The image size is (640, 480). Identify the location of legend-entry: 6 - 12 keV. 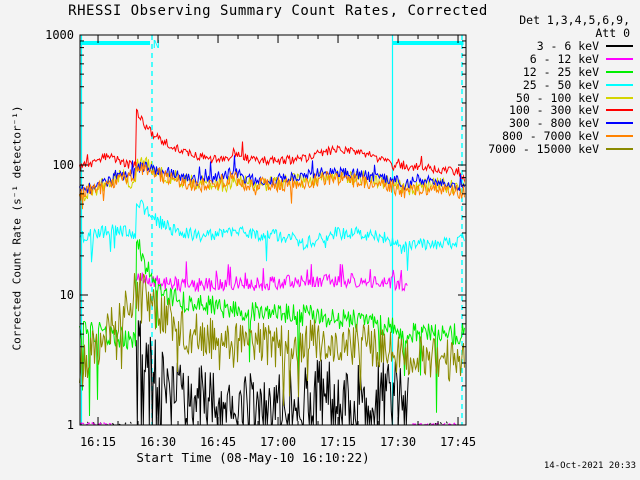
(556, 59).